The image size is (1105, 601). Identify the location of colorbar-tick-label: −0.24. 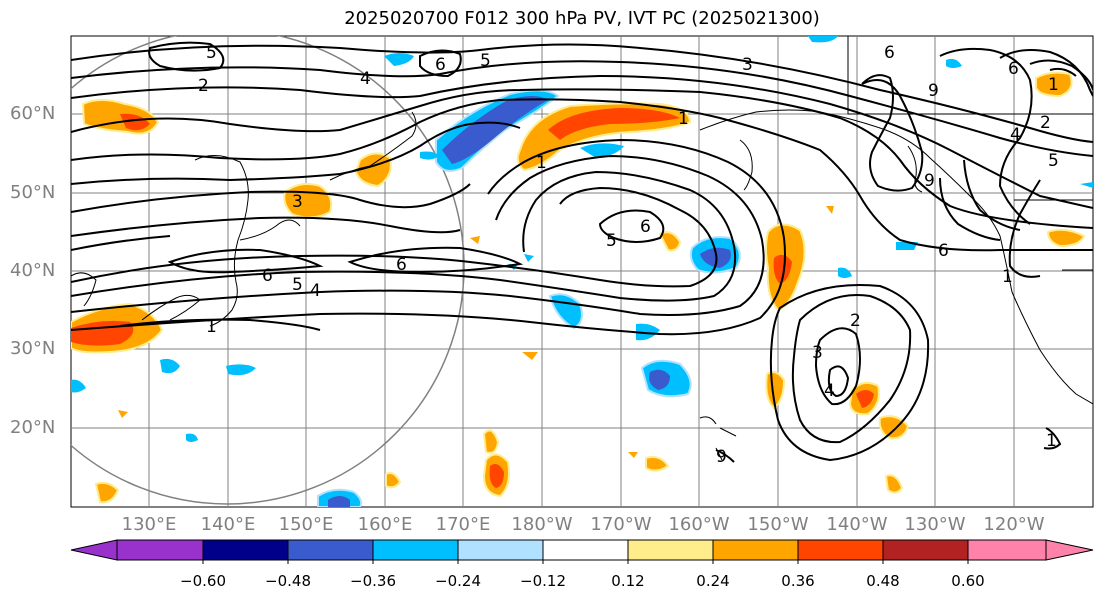
(458, 581).